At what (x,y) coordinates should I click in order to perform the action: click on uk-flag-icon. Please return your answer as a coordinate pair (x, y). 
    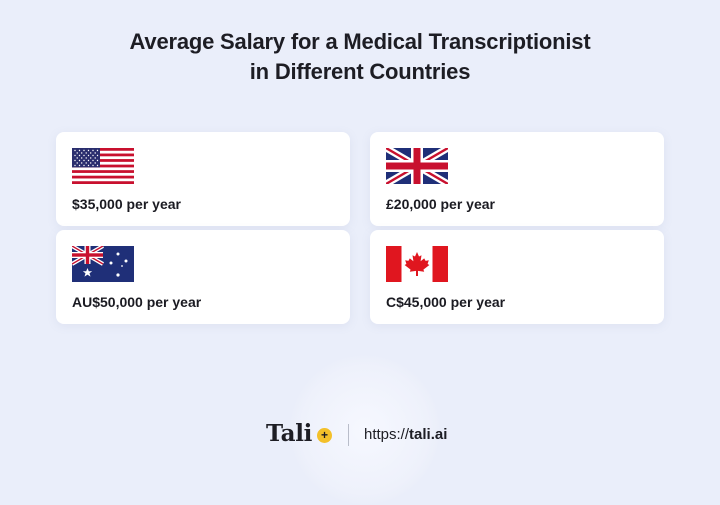
    Looking at the image, I should click on (417, 166).